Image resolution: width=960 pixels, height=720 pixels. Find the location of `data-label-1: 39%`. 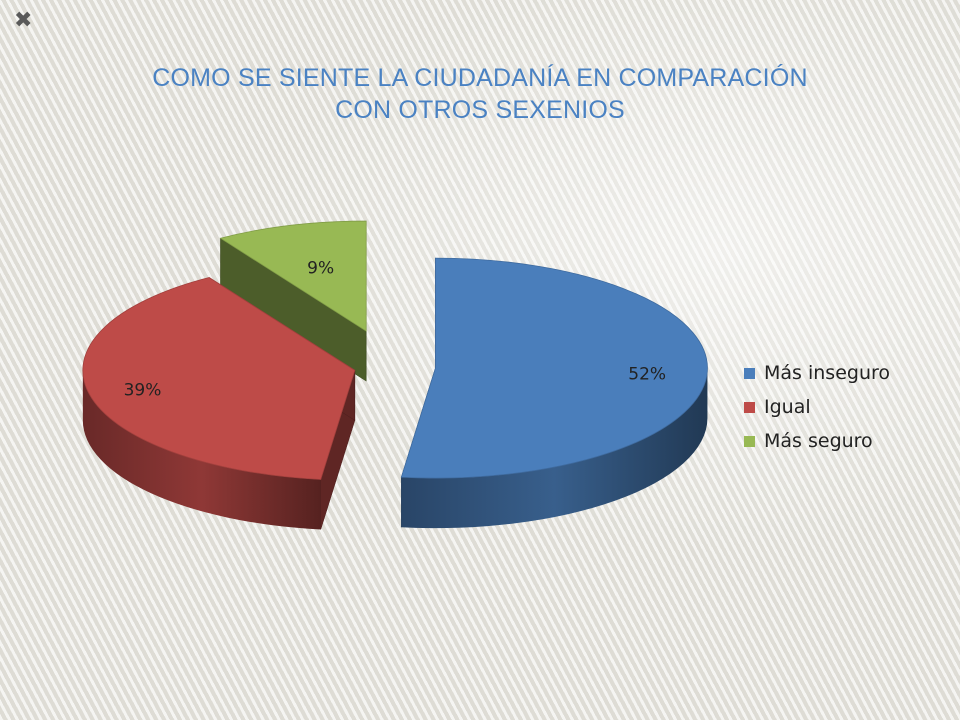

data-label-1: 39% is located at coordinates (143, 391).